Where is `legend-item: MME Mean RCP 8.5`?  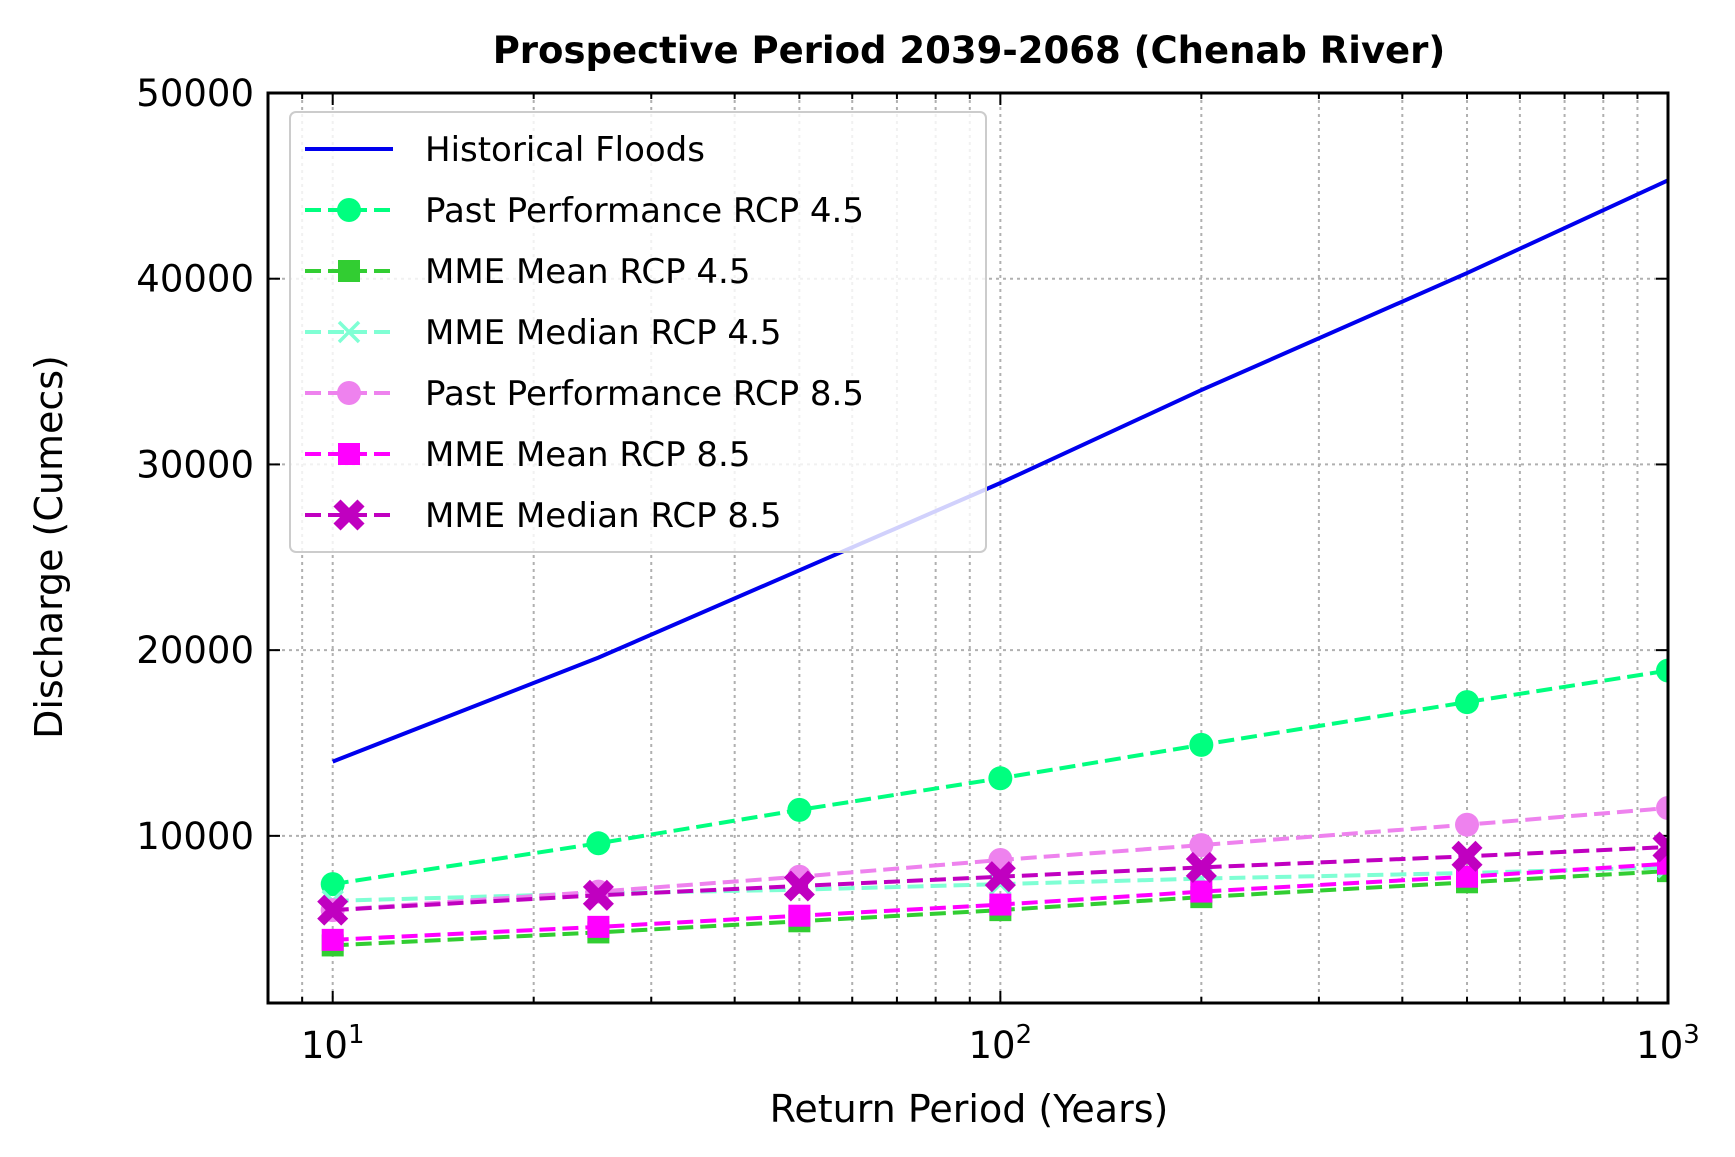 legend-item: MME Mean RCP 8.5 is located at coordinates (527, 455).